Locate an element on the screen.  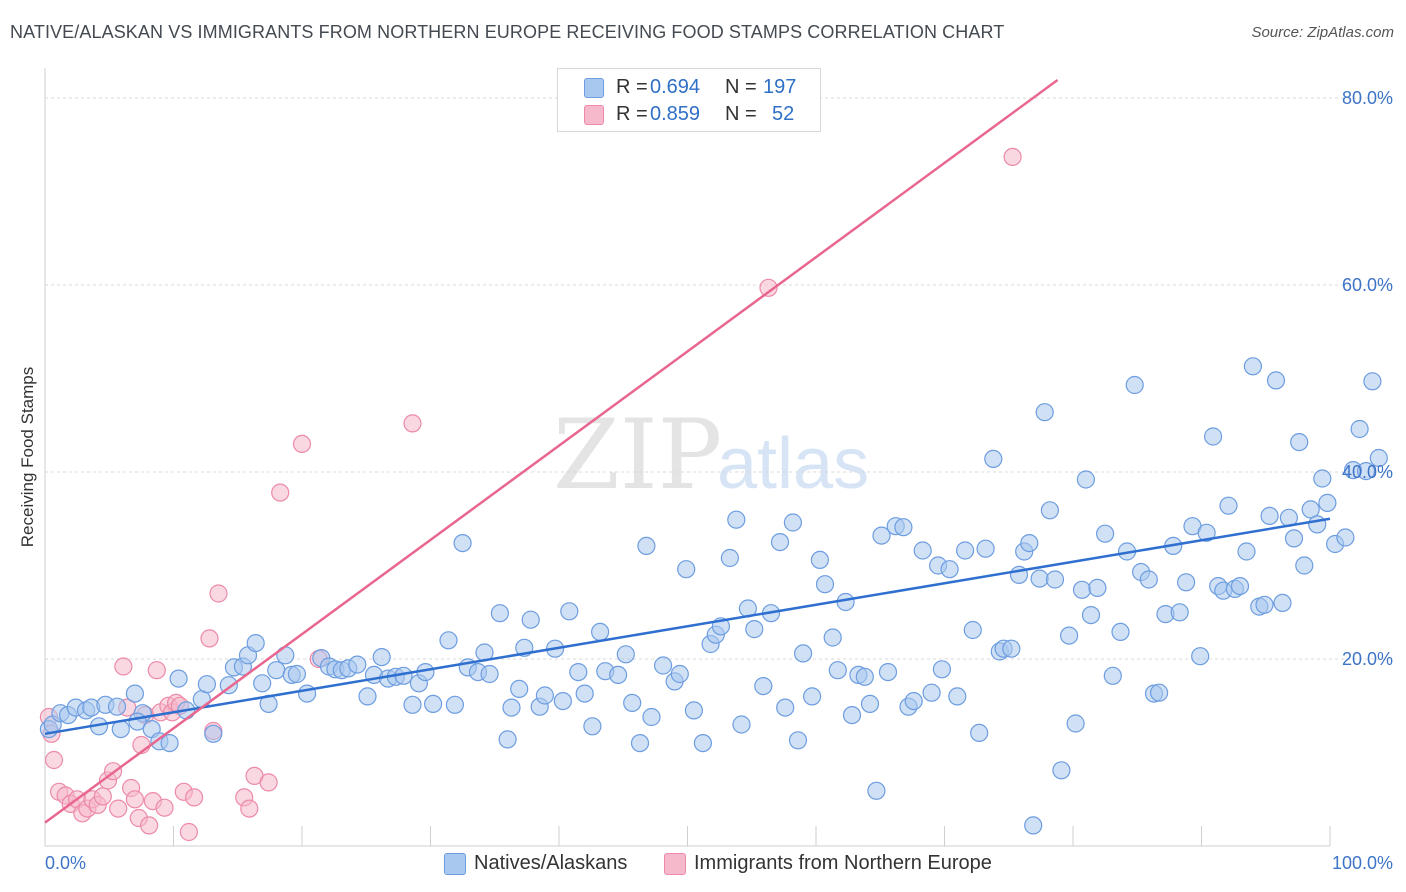
n-value: 197 is located at coordinates (780, 87).